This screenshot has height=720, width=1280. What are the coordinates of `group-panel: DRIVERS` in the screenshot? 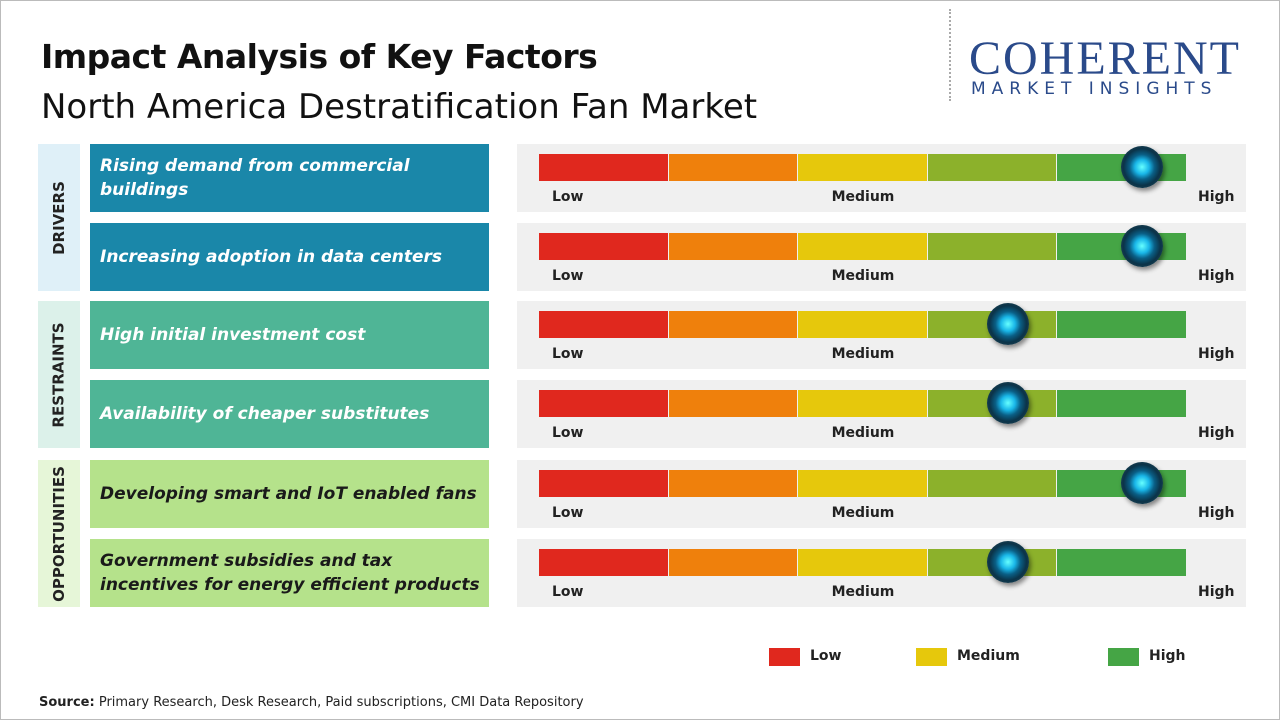 It's located at (59, 217).